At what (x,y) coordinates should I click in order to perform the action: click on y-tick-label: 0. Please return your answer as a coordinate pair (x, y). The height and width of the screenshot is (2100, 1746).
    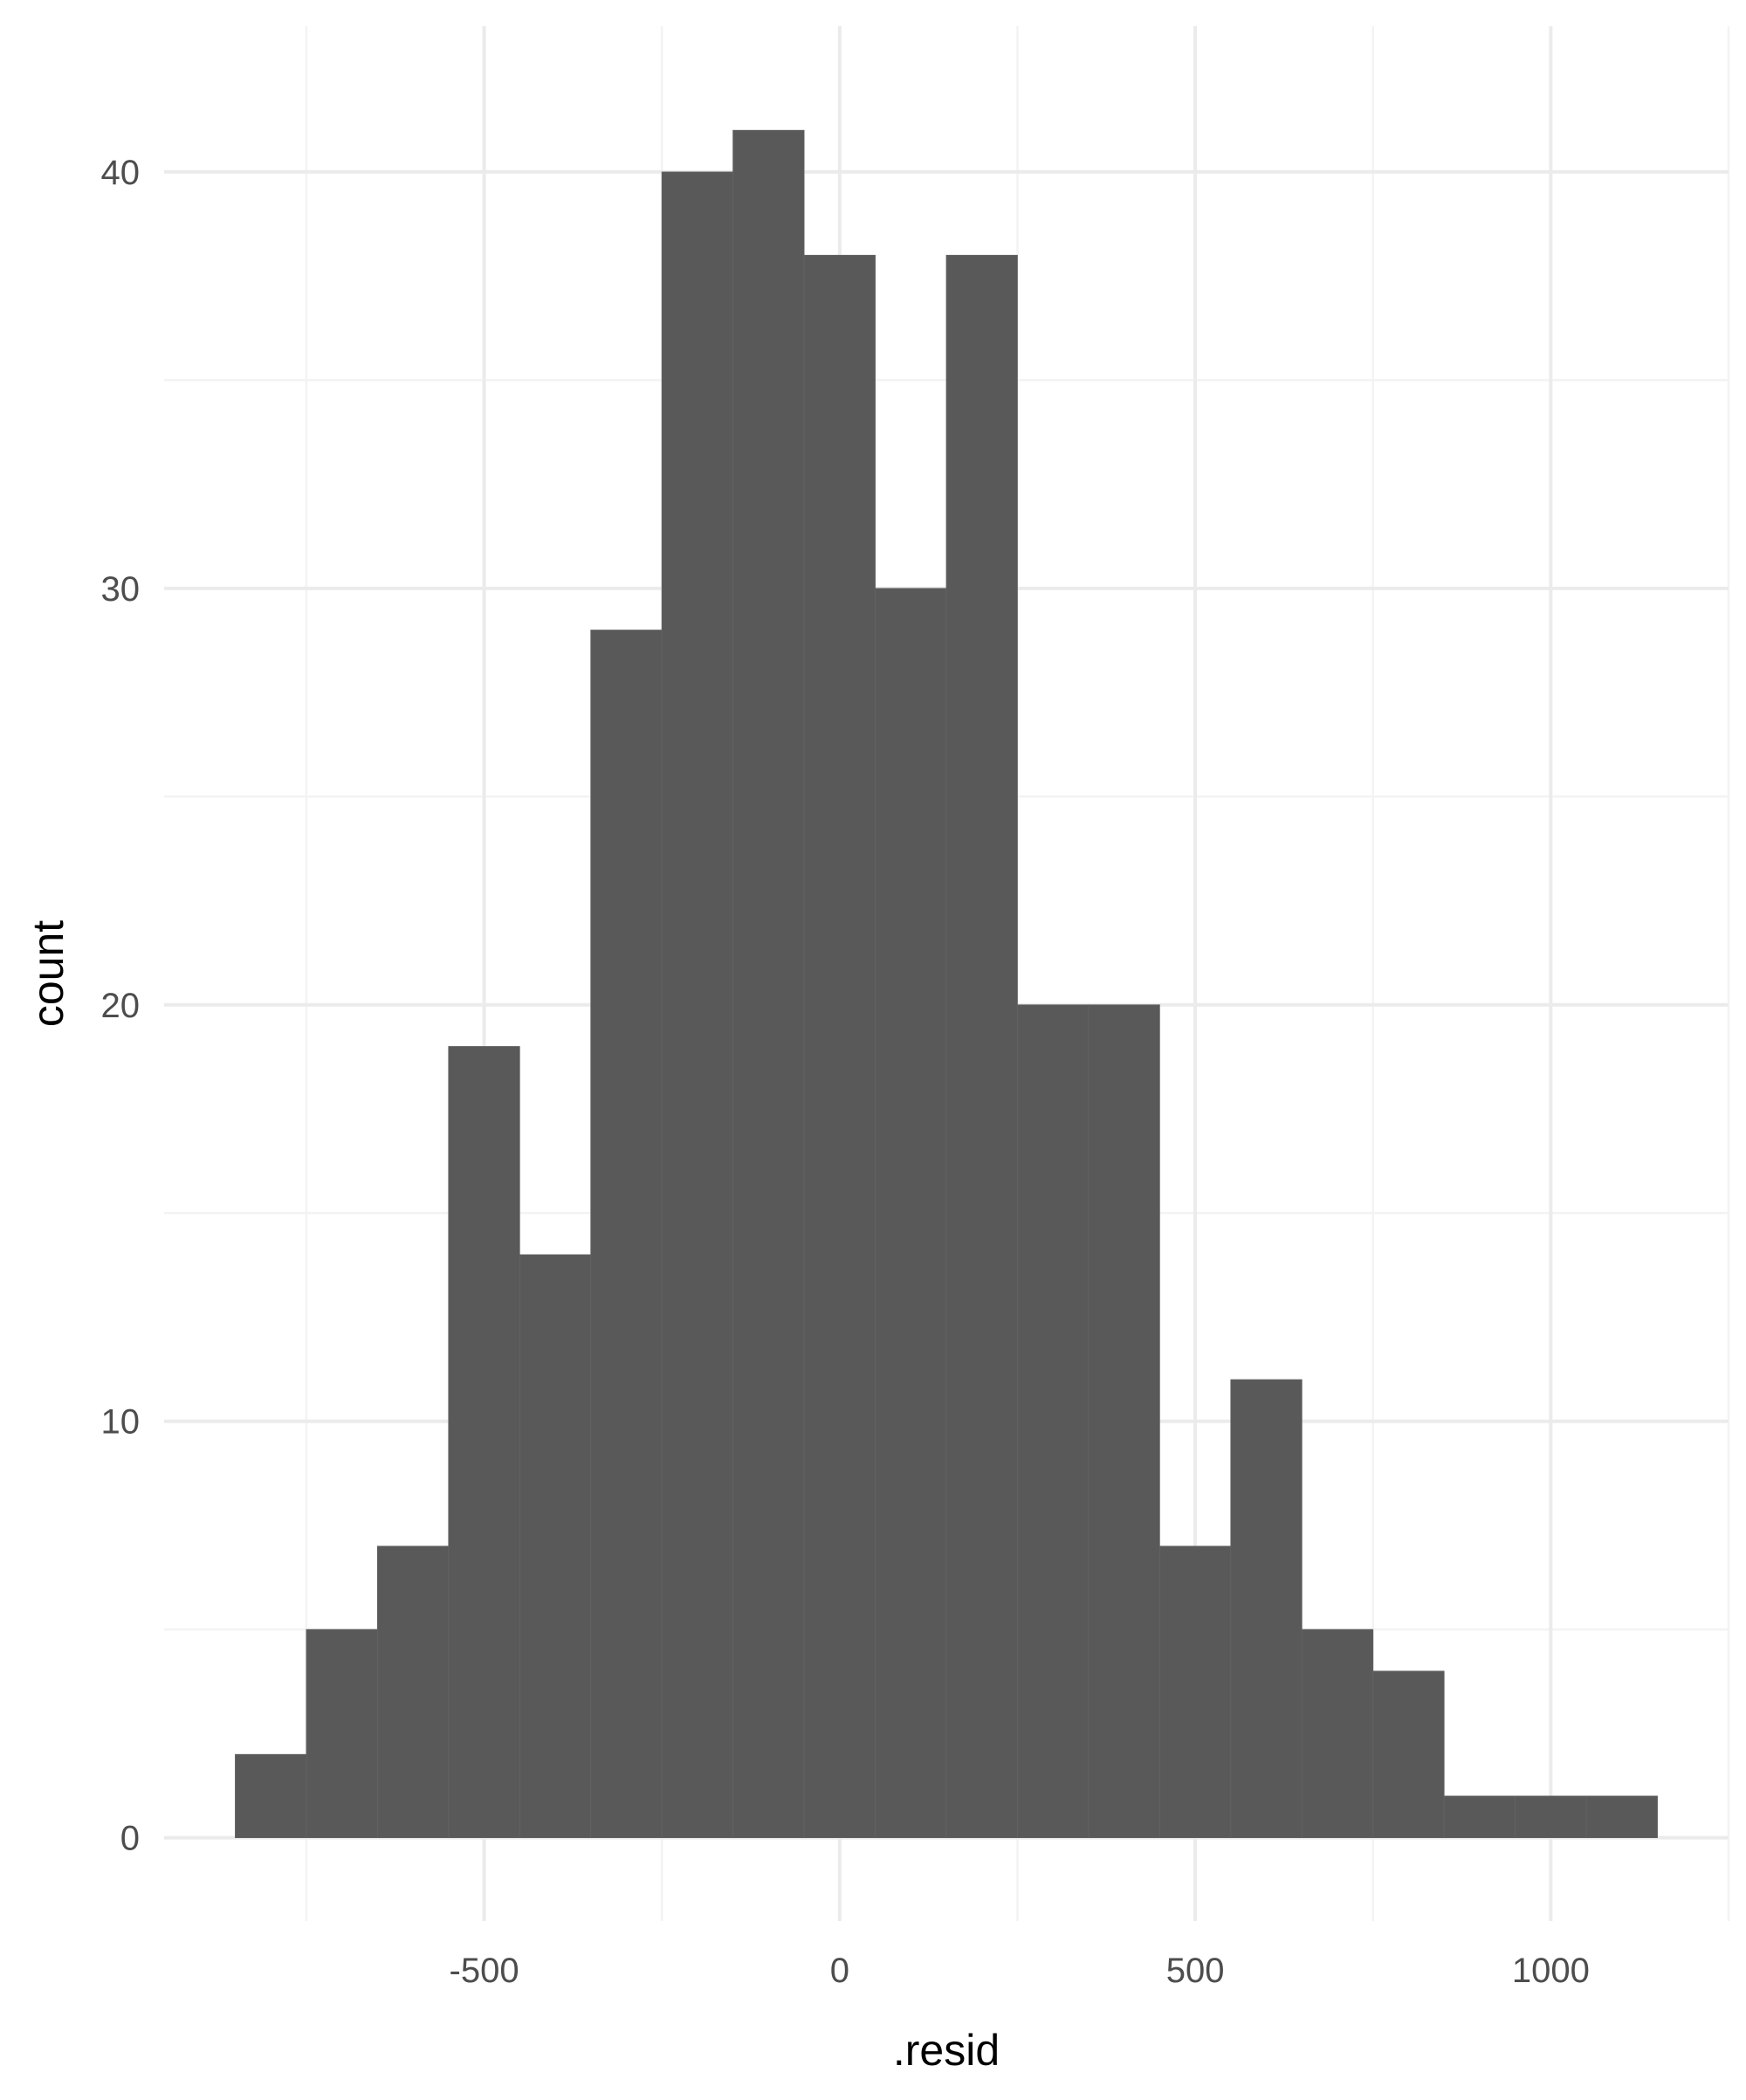
    Looking at the image, I should click on (130, 1839).